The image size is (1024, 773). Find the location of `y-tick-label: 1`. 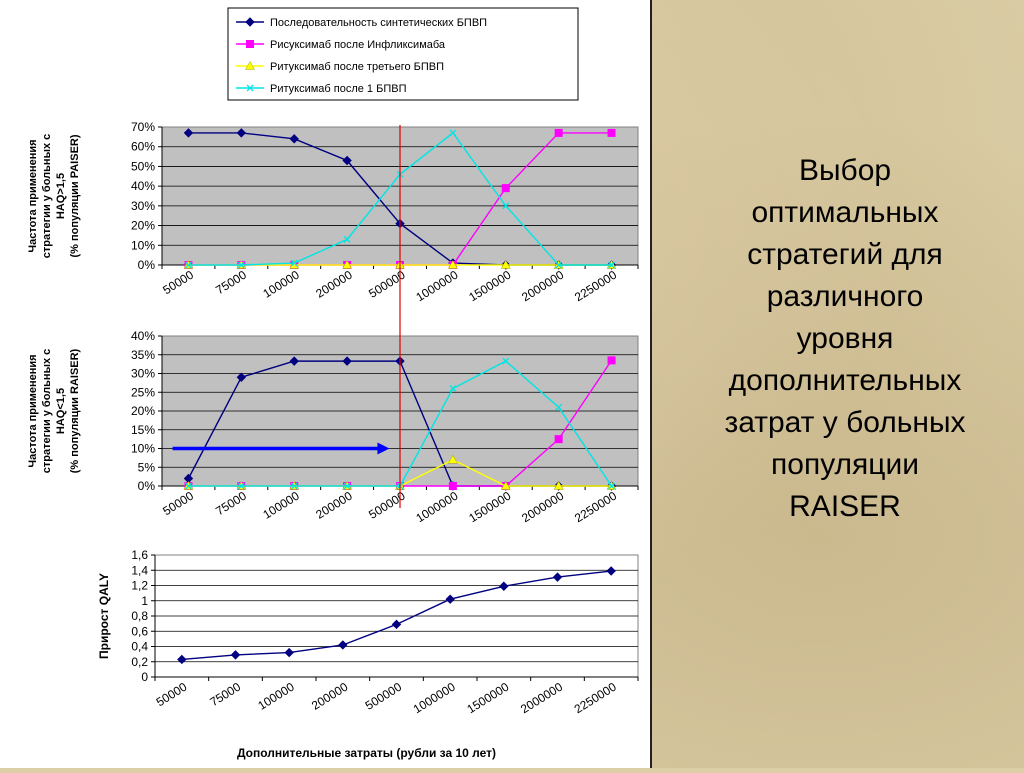

y-tick-label: 1 is located at coordinates (144, 601).